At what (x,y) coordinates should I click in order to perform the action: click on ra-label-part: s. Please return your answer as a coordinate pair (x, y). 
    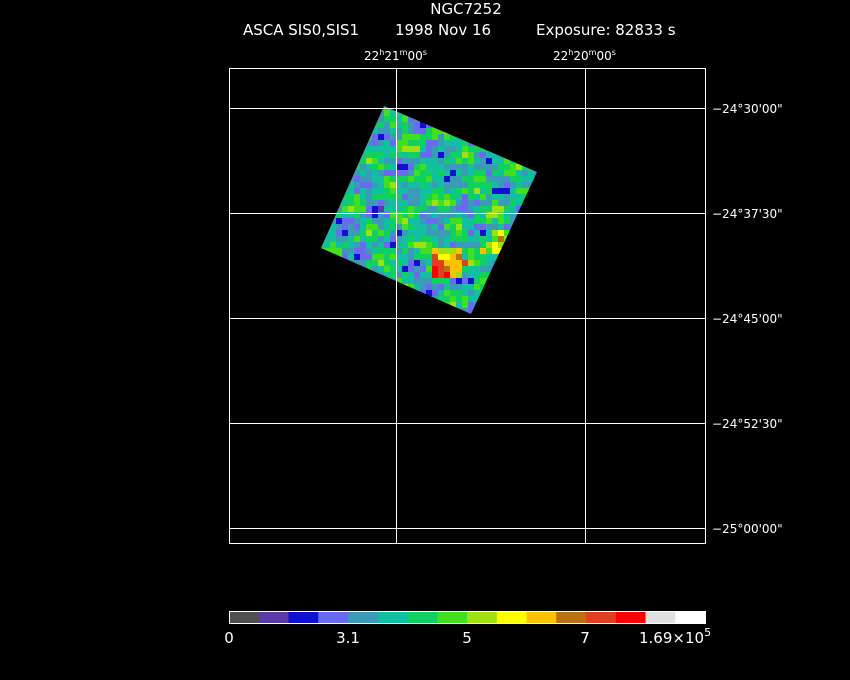
    Looking at the image, I should click on (425, 52).